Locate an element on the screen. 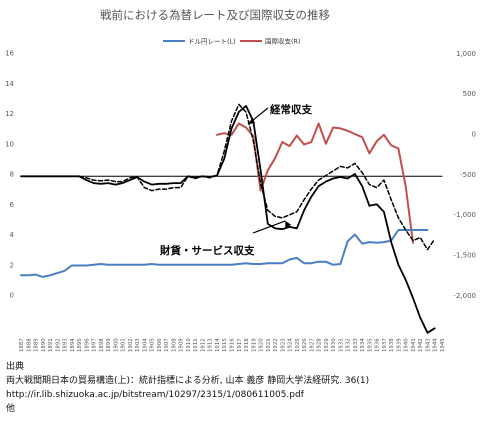  left-axis: 0 2 4 6 8 10 12 14 16 is located at coordinates (9, 175).